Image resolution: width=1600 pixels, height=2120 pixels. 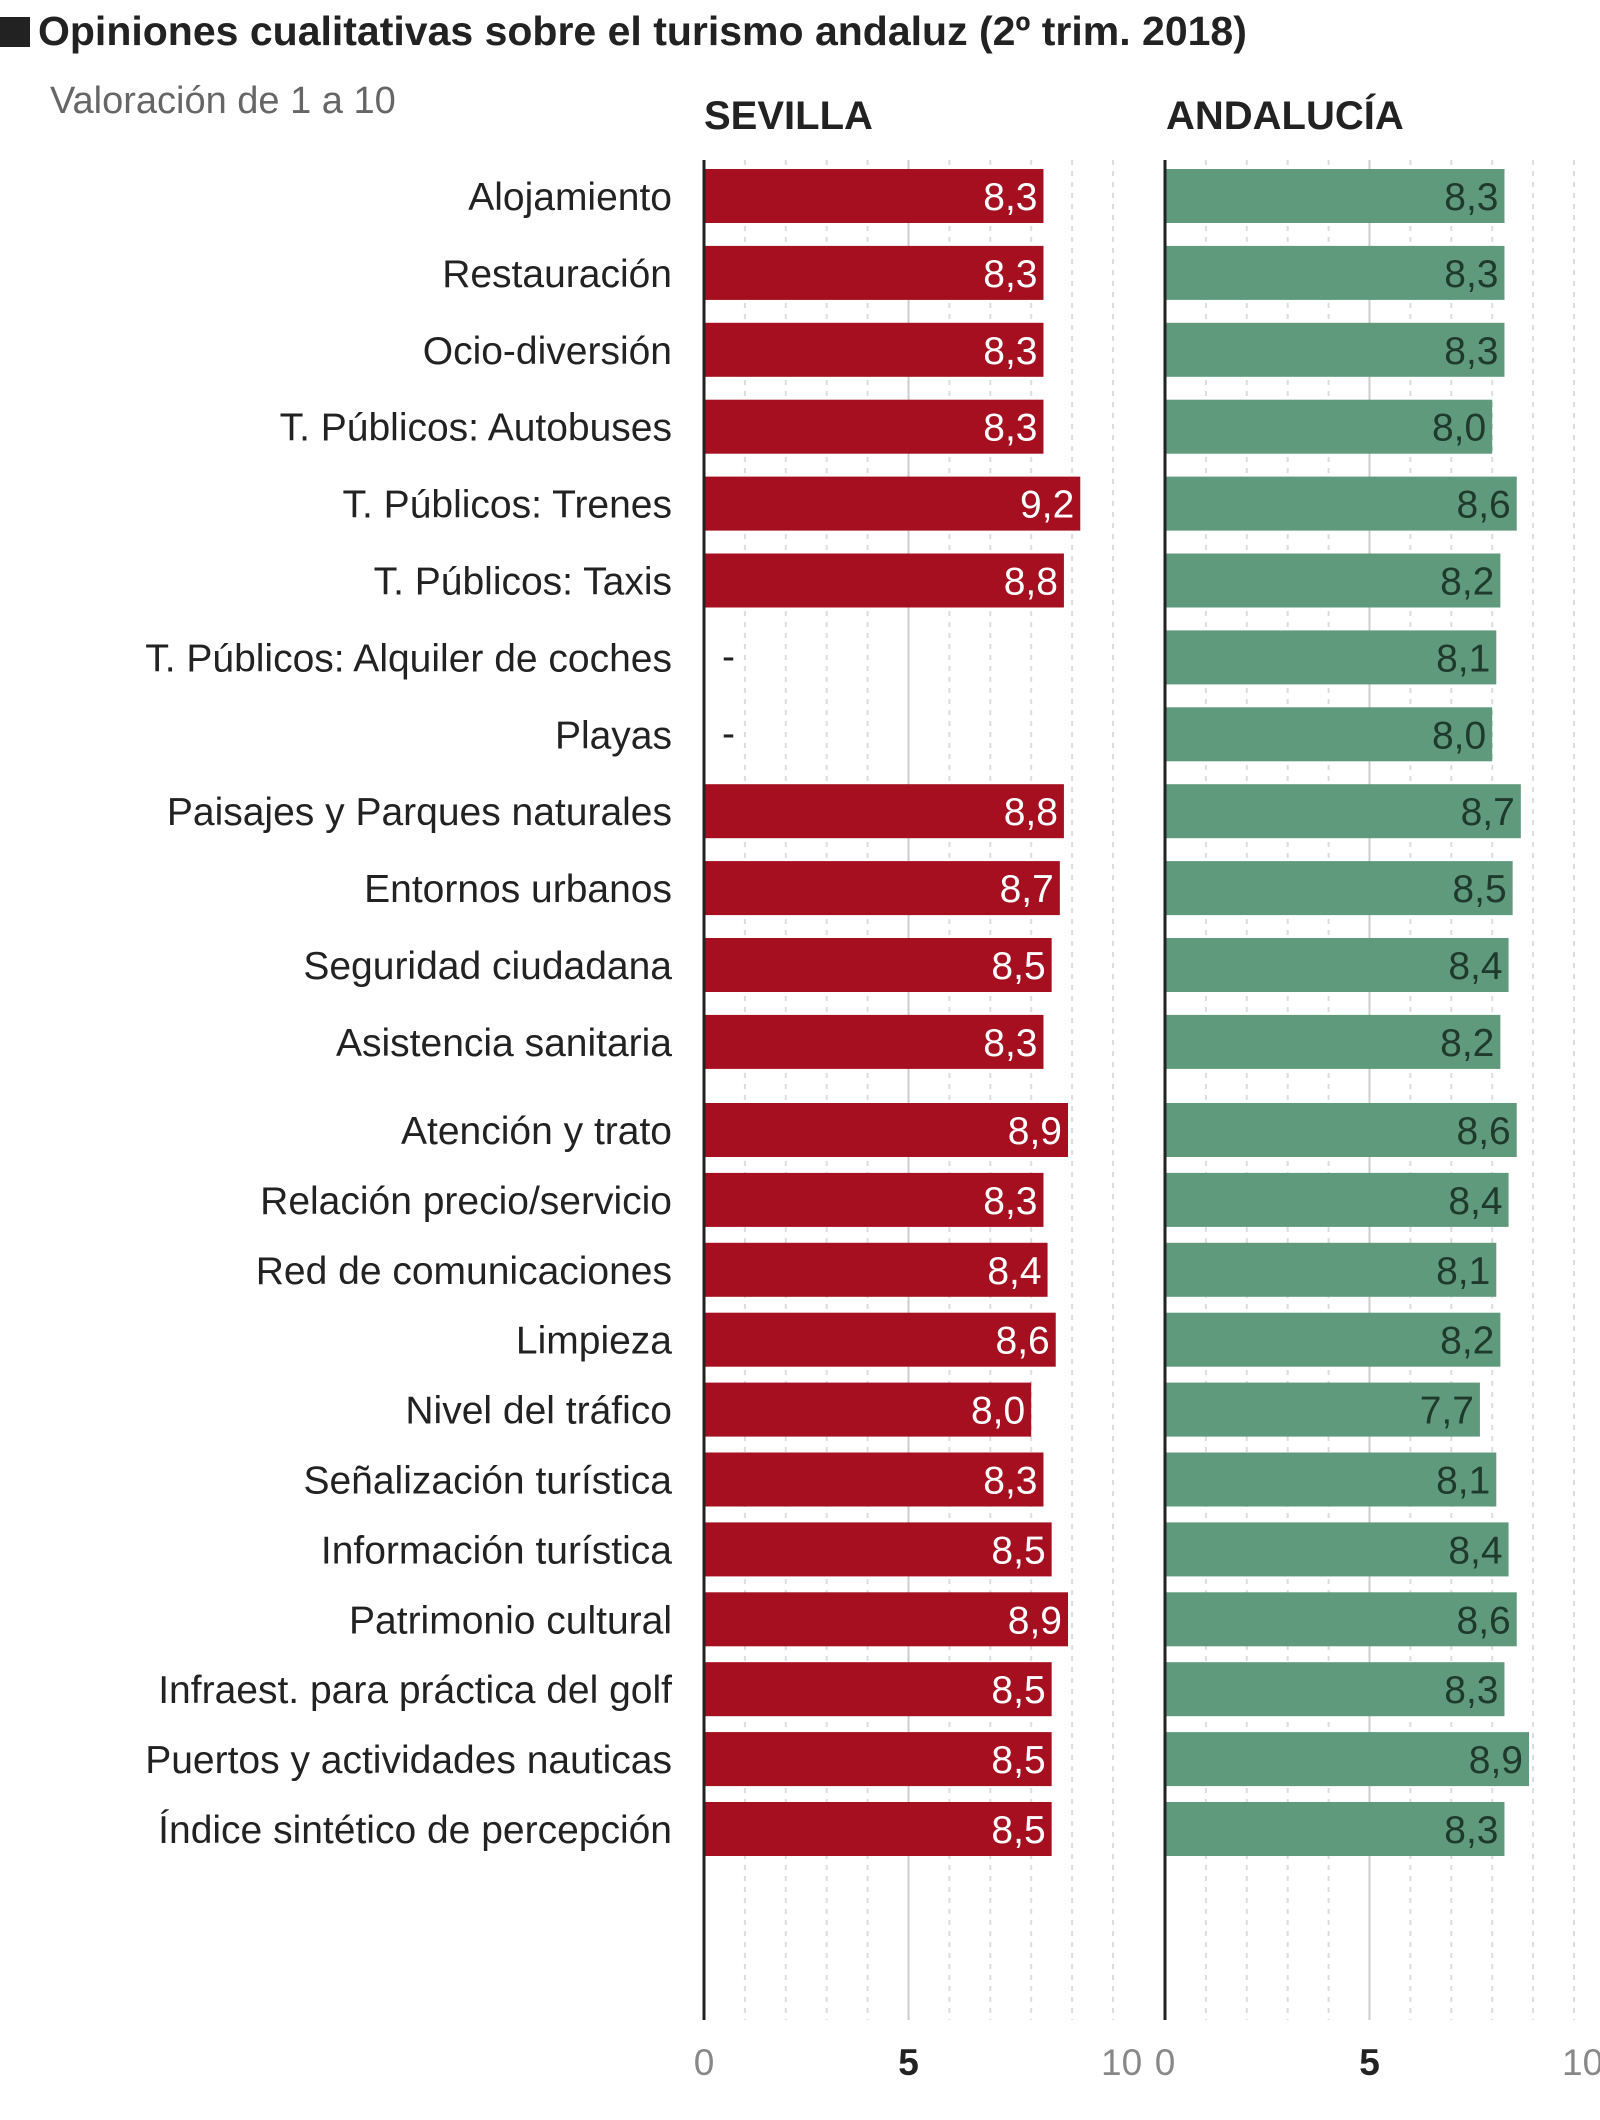 I want to click on category-label: Entornos urbanos, so click(x=518, y=889).